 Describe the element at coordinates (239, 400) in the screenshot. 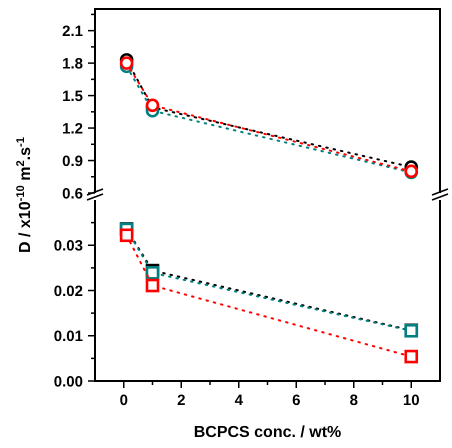

I see `x-tick-label: 4` at that location.